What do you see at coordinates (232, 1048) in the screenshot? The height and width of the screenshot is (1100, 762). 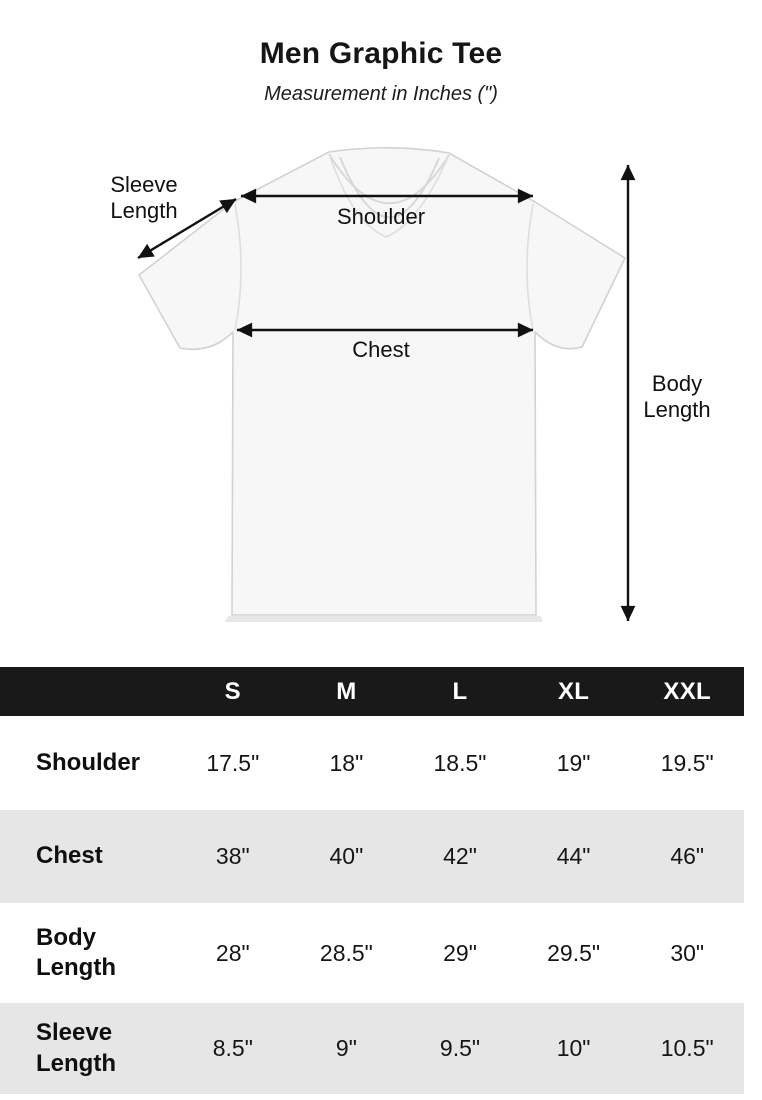 I see `cell-sleeve-length-s: 8.5"` at bounding box center [232, 1048].